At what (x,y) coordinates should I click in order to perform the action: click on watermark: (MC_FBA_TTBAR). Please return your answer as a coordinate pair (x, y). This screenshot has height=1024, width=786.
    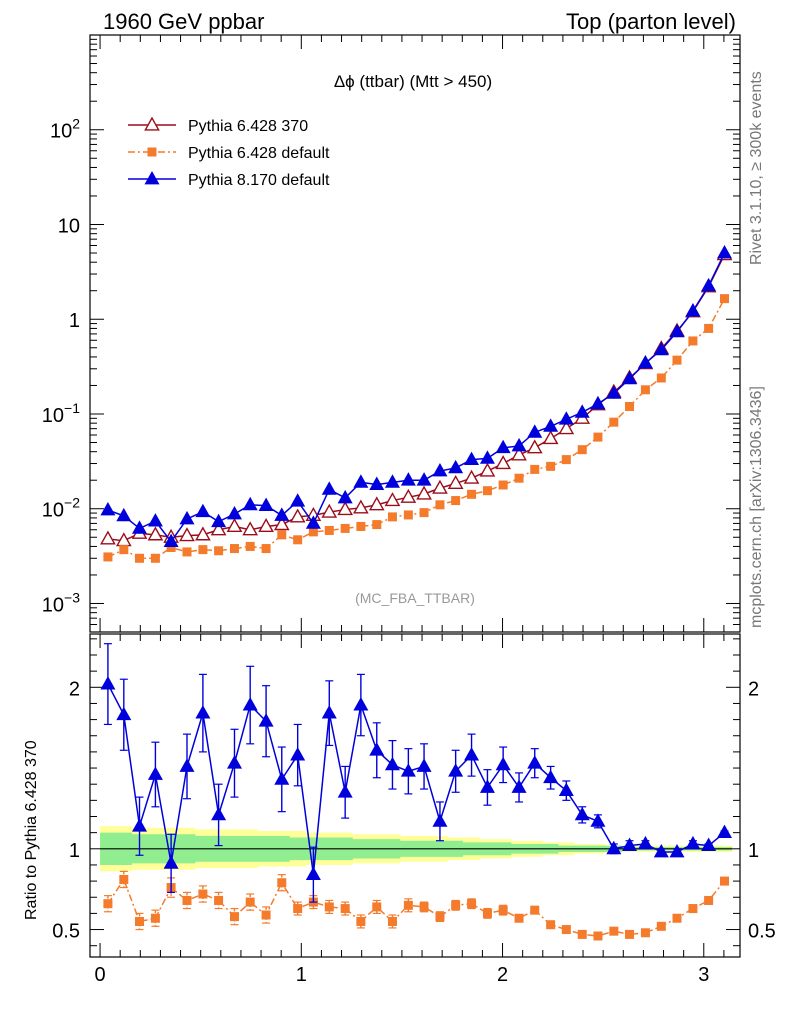
    Looking at the image, I should click on (415, 598).